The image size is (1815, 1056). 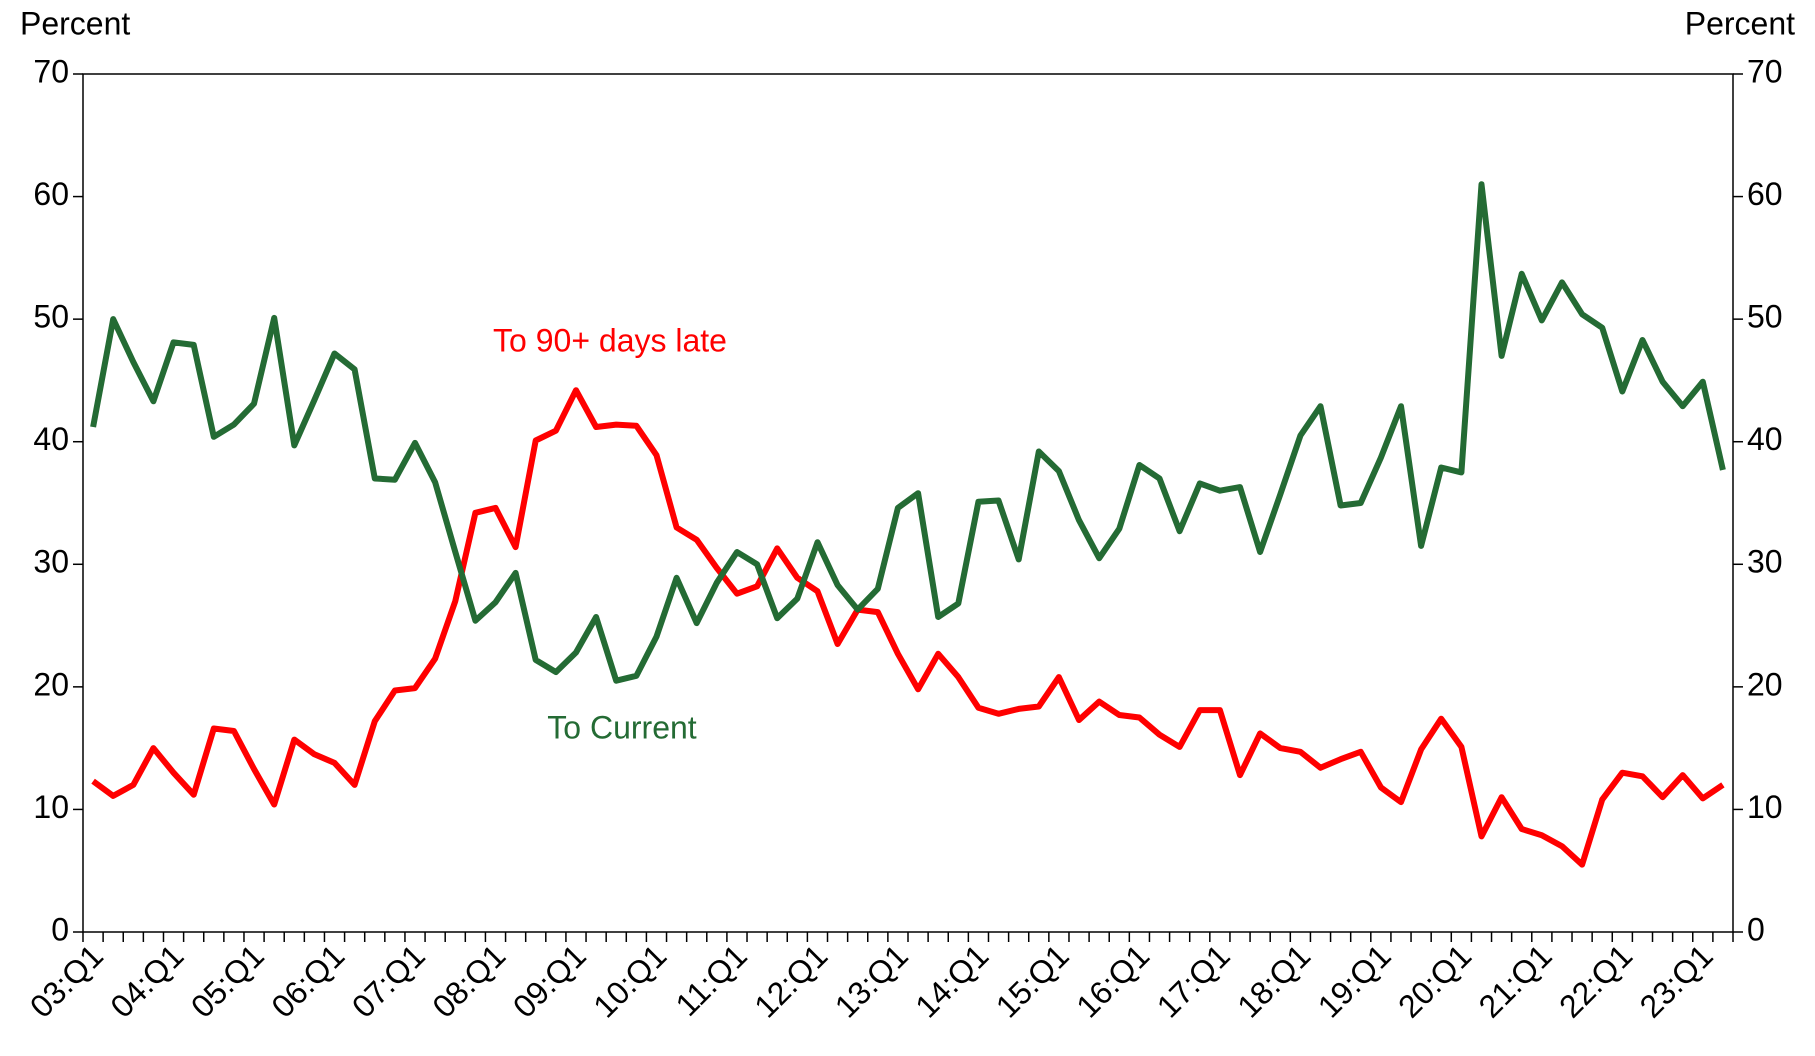 I want to click on y2-tick-label: 10, so click(x=1765, y=807).